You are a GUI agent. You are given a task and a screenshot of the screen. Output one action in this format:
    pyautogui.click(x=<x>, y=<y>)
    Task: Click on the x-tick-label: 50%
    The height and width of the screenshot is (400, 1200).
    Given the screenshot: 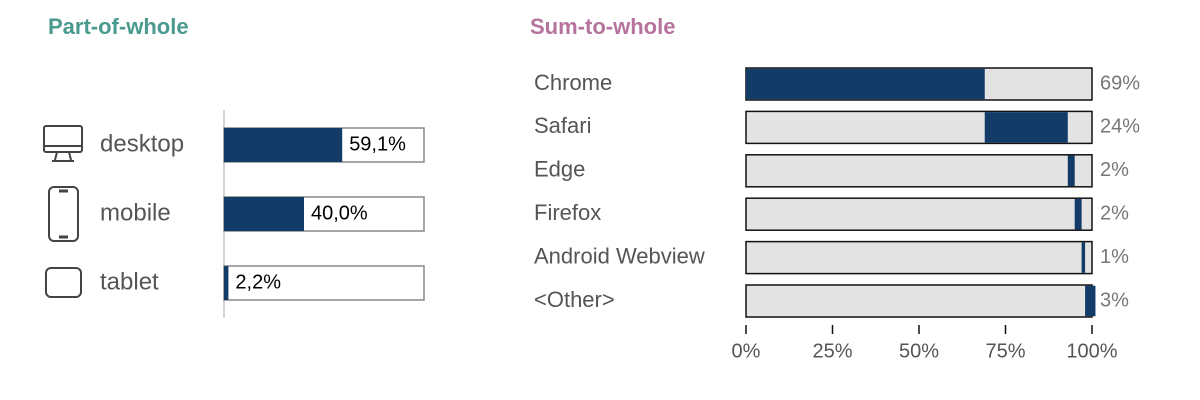 What is the action you would take?
    pyautogui.click(x=919, y=351)
    